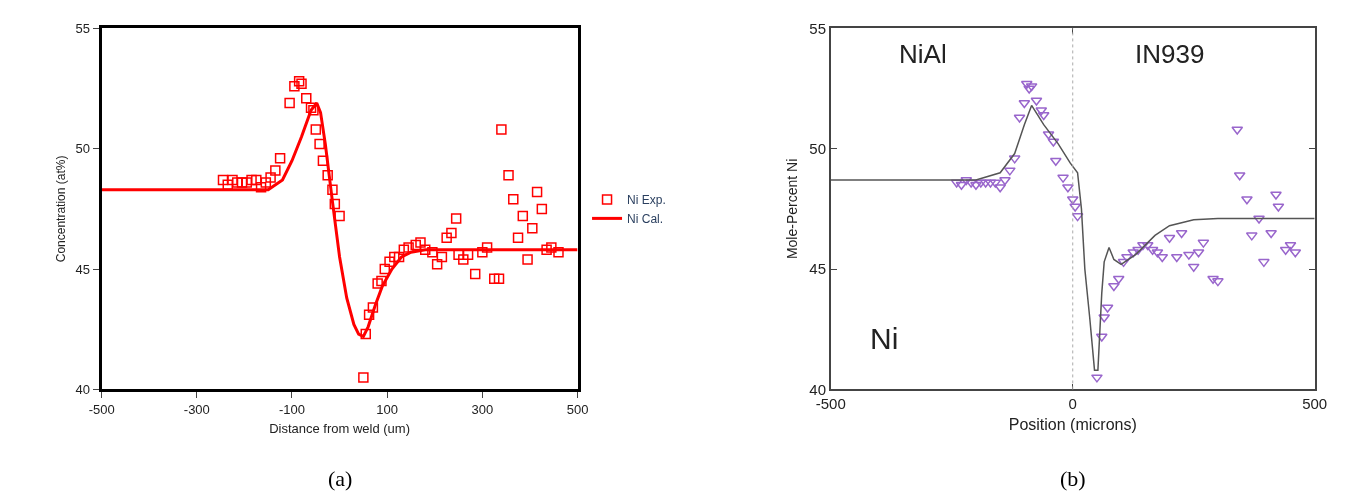 This screenshot has width=1361, height=501. Describe the element at coordinates (646, 200) in the screenshot. I see `legend-label: Ni Exp.` at that location.